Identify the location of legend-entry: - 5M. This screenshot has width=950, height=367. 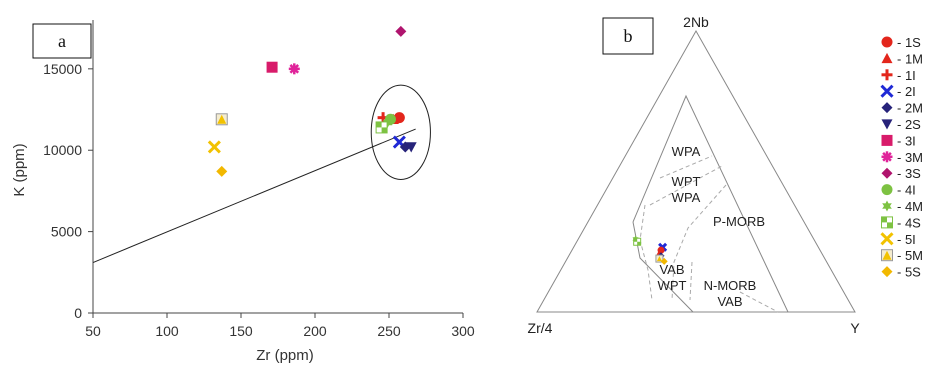
(902, 255).